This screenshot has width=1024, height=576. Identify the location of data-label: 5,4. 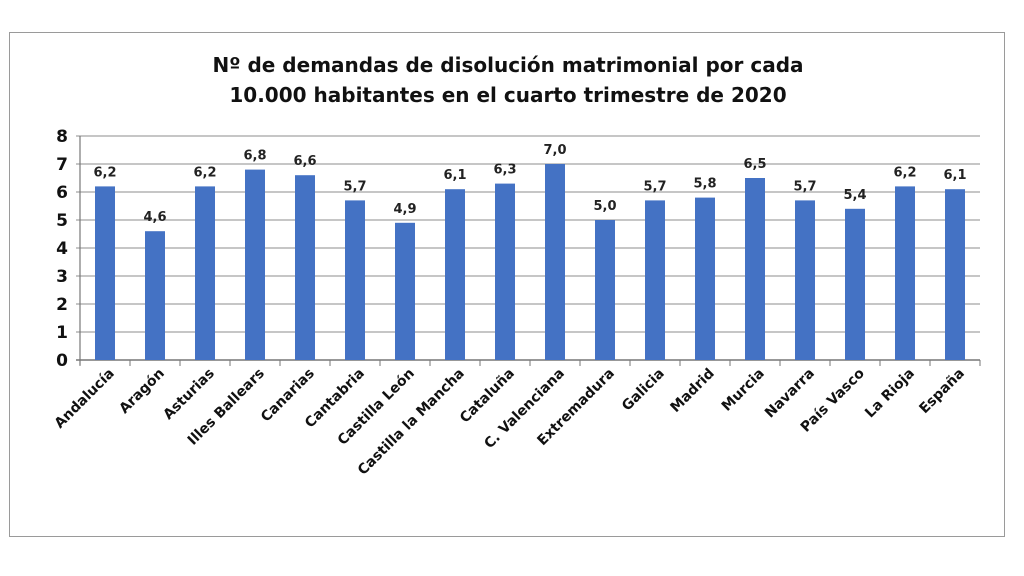
(854, 195).